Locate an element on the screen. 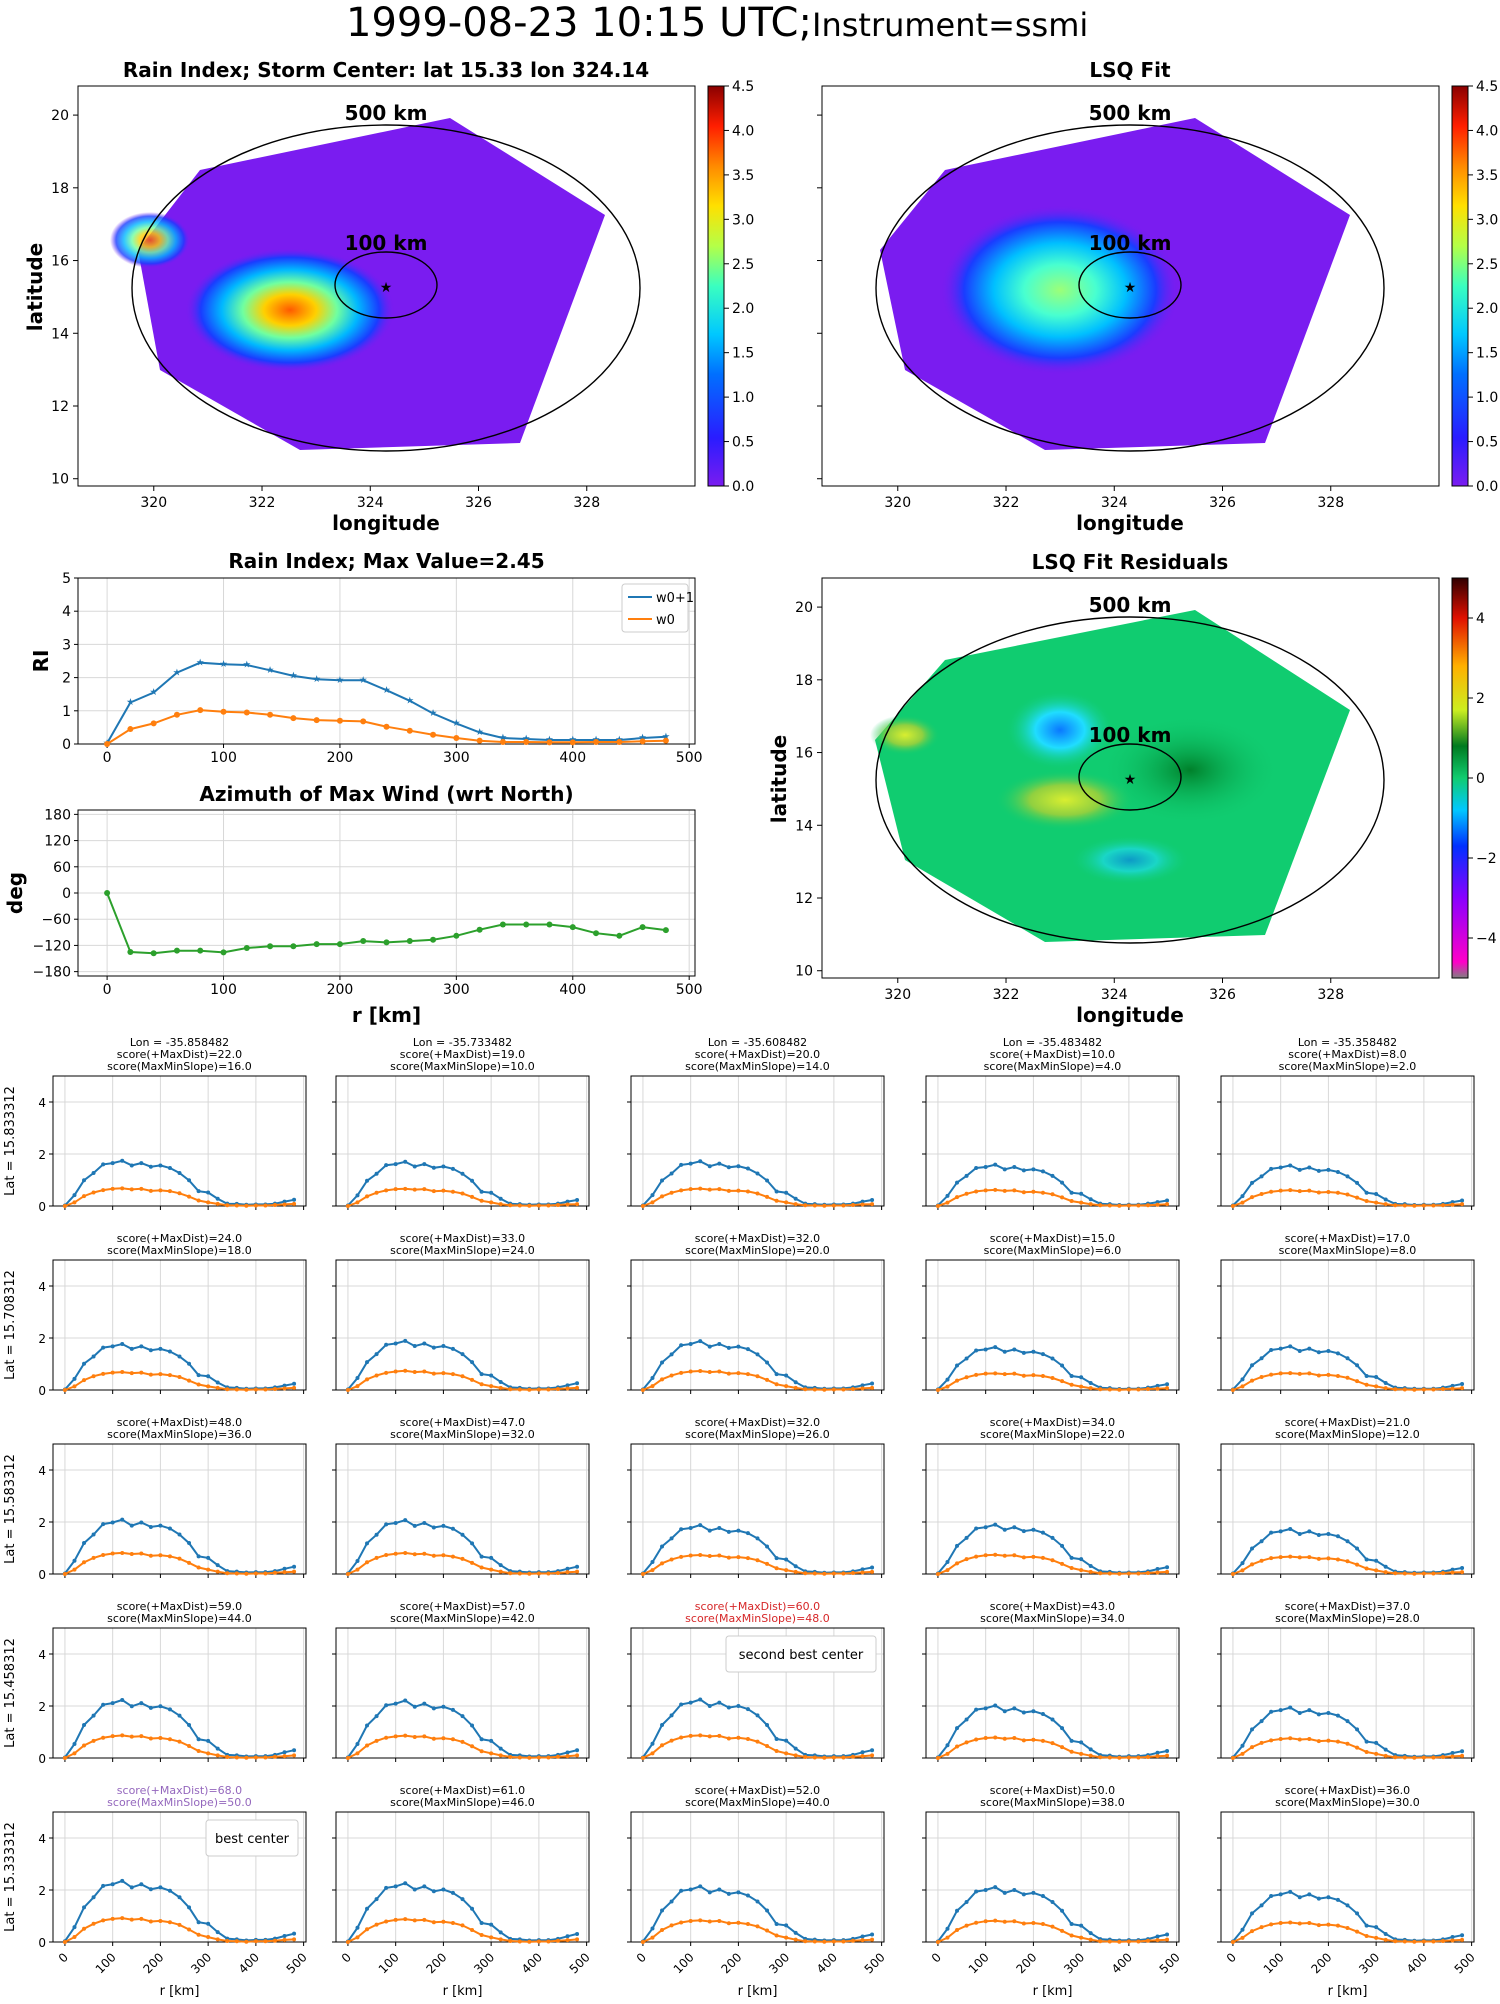 The height and width of the screenshot is (2004, 1500). residual-map-ticks: 320 322 324 326 328 10 12 14 16 18 20 is located at coordinates (1069, 801).